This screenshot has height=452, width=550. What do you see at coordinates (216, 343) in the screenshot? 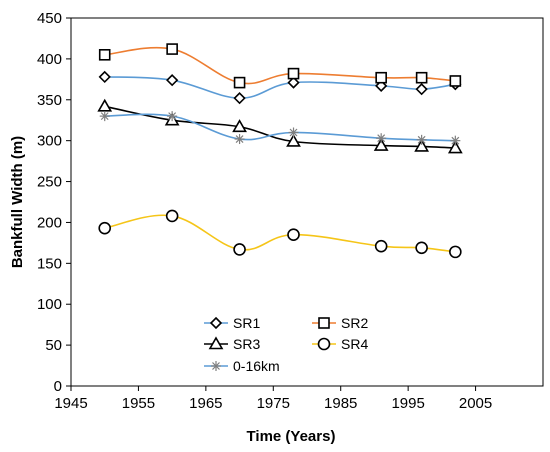
I see `legend-marker-sr3` at bounding box center [216, 343].